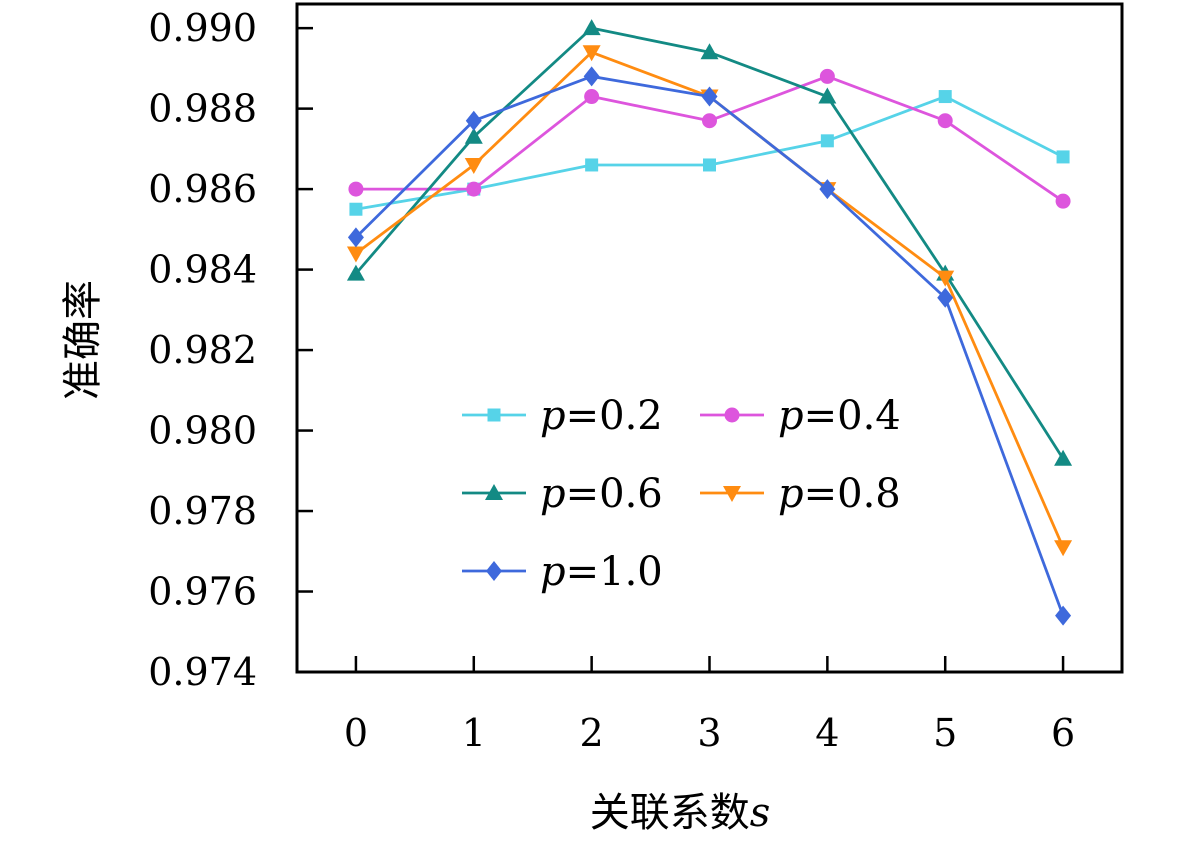 The height and width of the screenshot is (844, 1181). Describe the element at coordinates (601, 494) in the screenshot. I see `legend-label: p=0.6` at that location.